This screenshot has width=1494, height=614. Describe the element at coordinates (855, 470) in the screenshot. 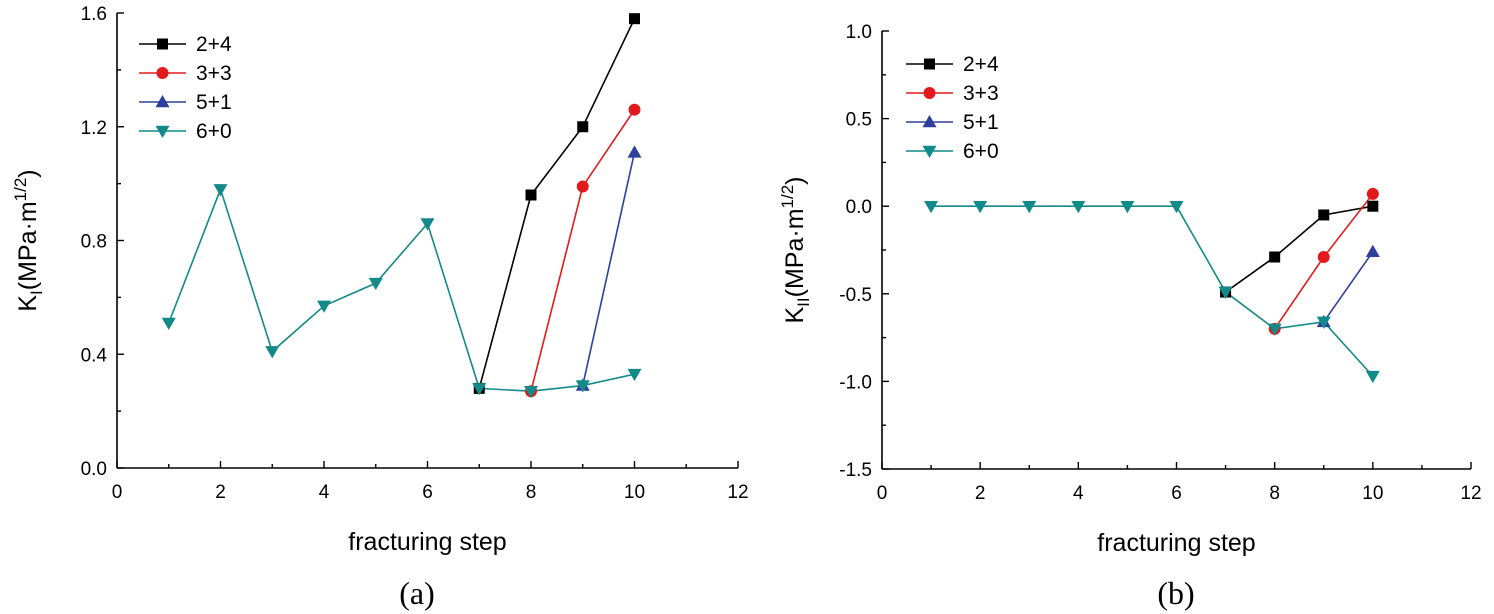

I see `y-tick-label: -1.5` at that location.